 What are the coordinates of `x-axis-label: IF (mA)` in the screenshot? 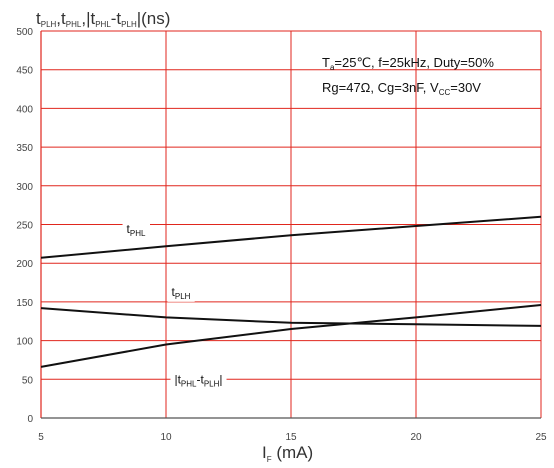 It's located at (287, 453).